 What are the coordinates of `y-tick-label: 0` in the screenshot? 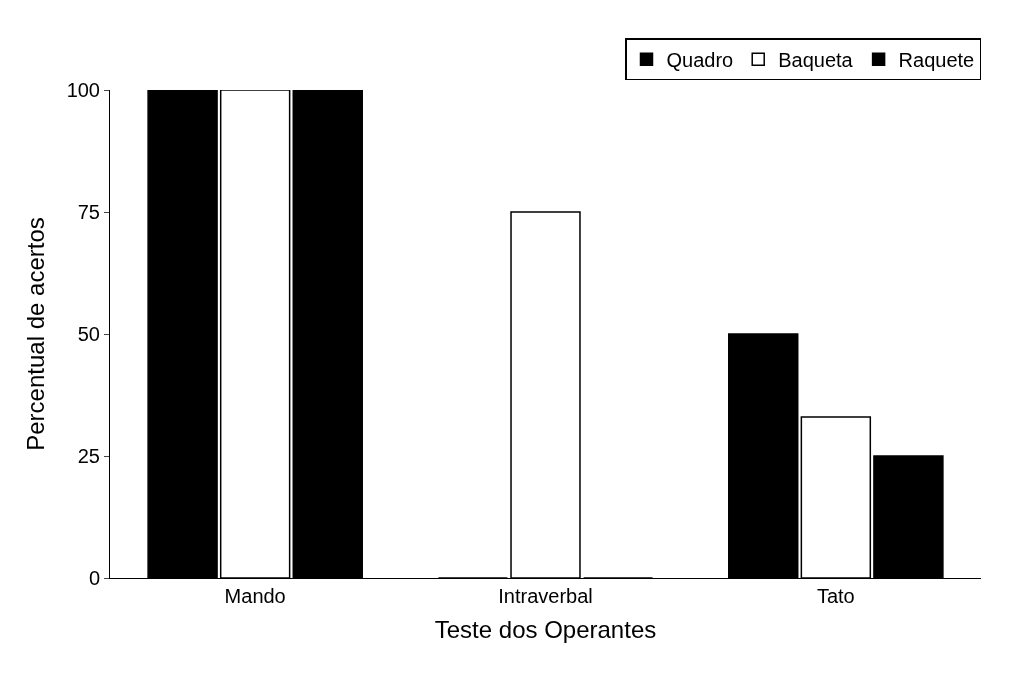 It's located at (94, 578).